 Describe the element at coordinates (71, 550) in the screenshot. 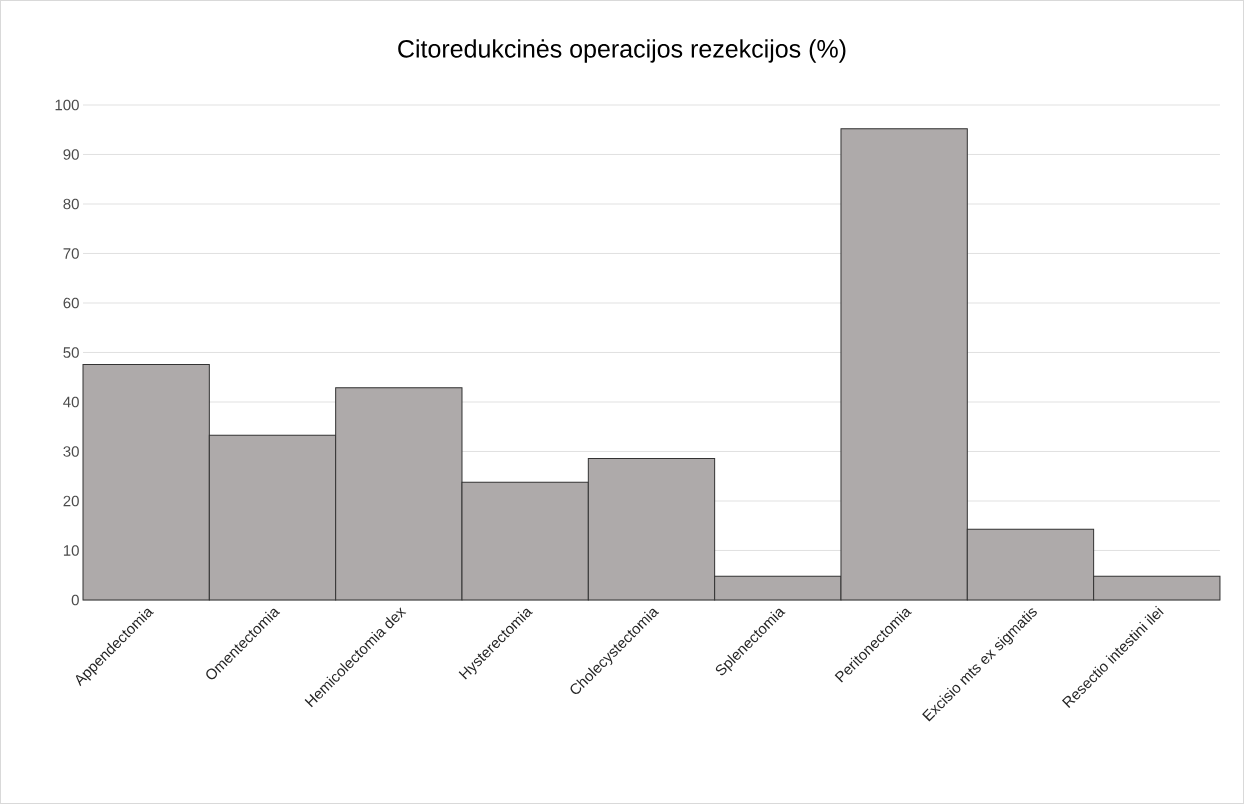

I see `y-tick-label: 10` at that location.